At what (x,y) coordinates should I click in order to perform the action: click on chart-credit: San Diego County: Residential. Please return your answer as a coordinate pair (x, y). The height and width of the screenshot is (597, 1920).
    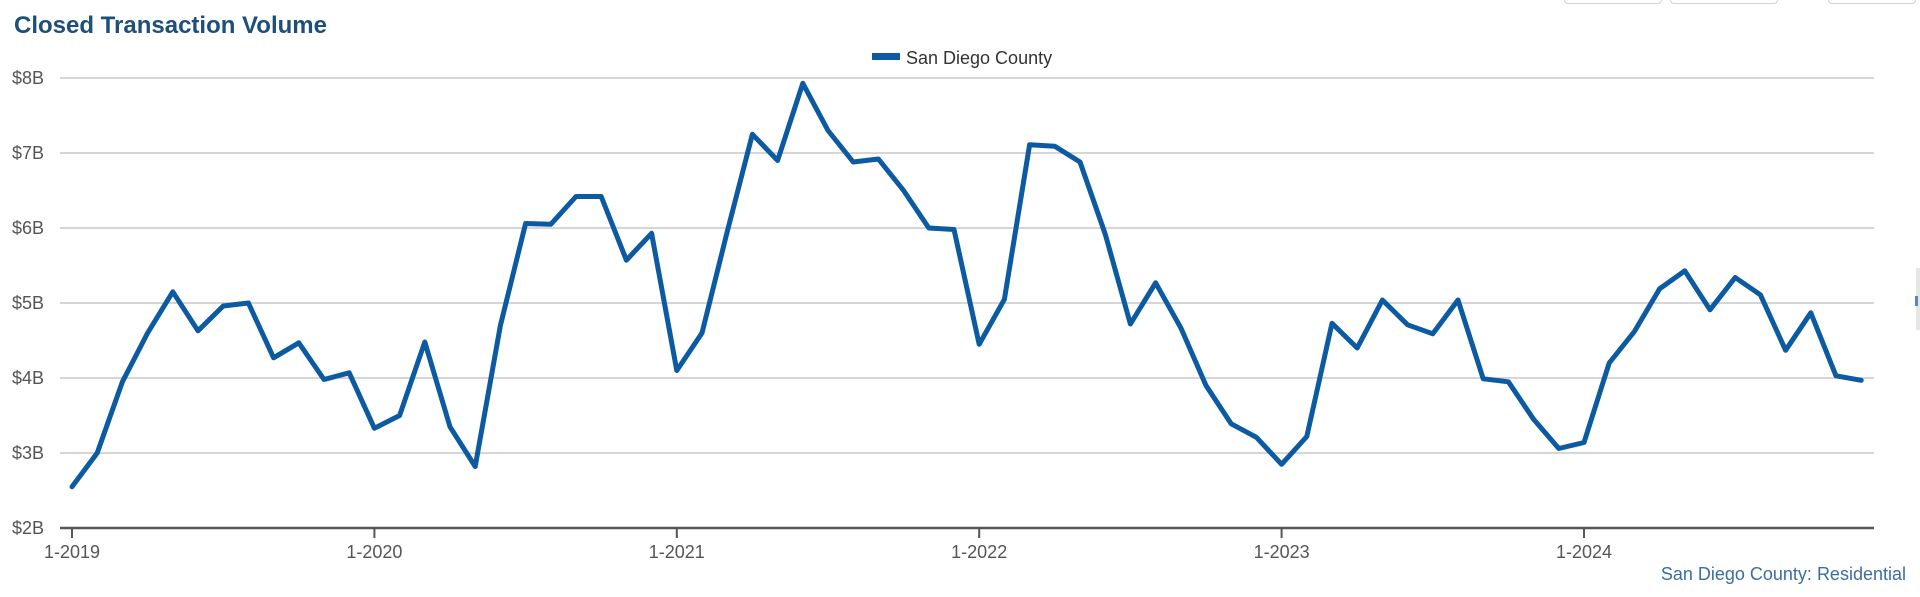
    Looking at the image, I should click on (1783, 574).